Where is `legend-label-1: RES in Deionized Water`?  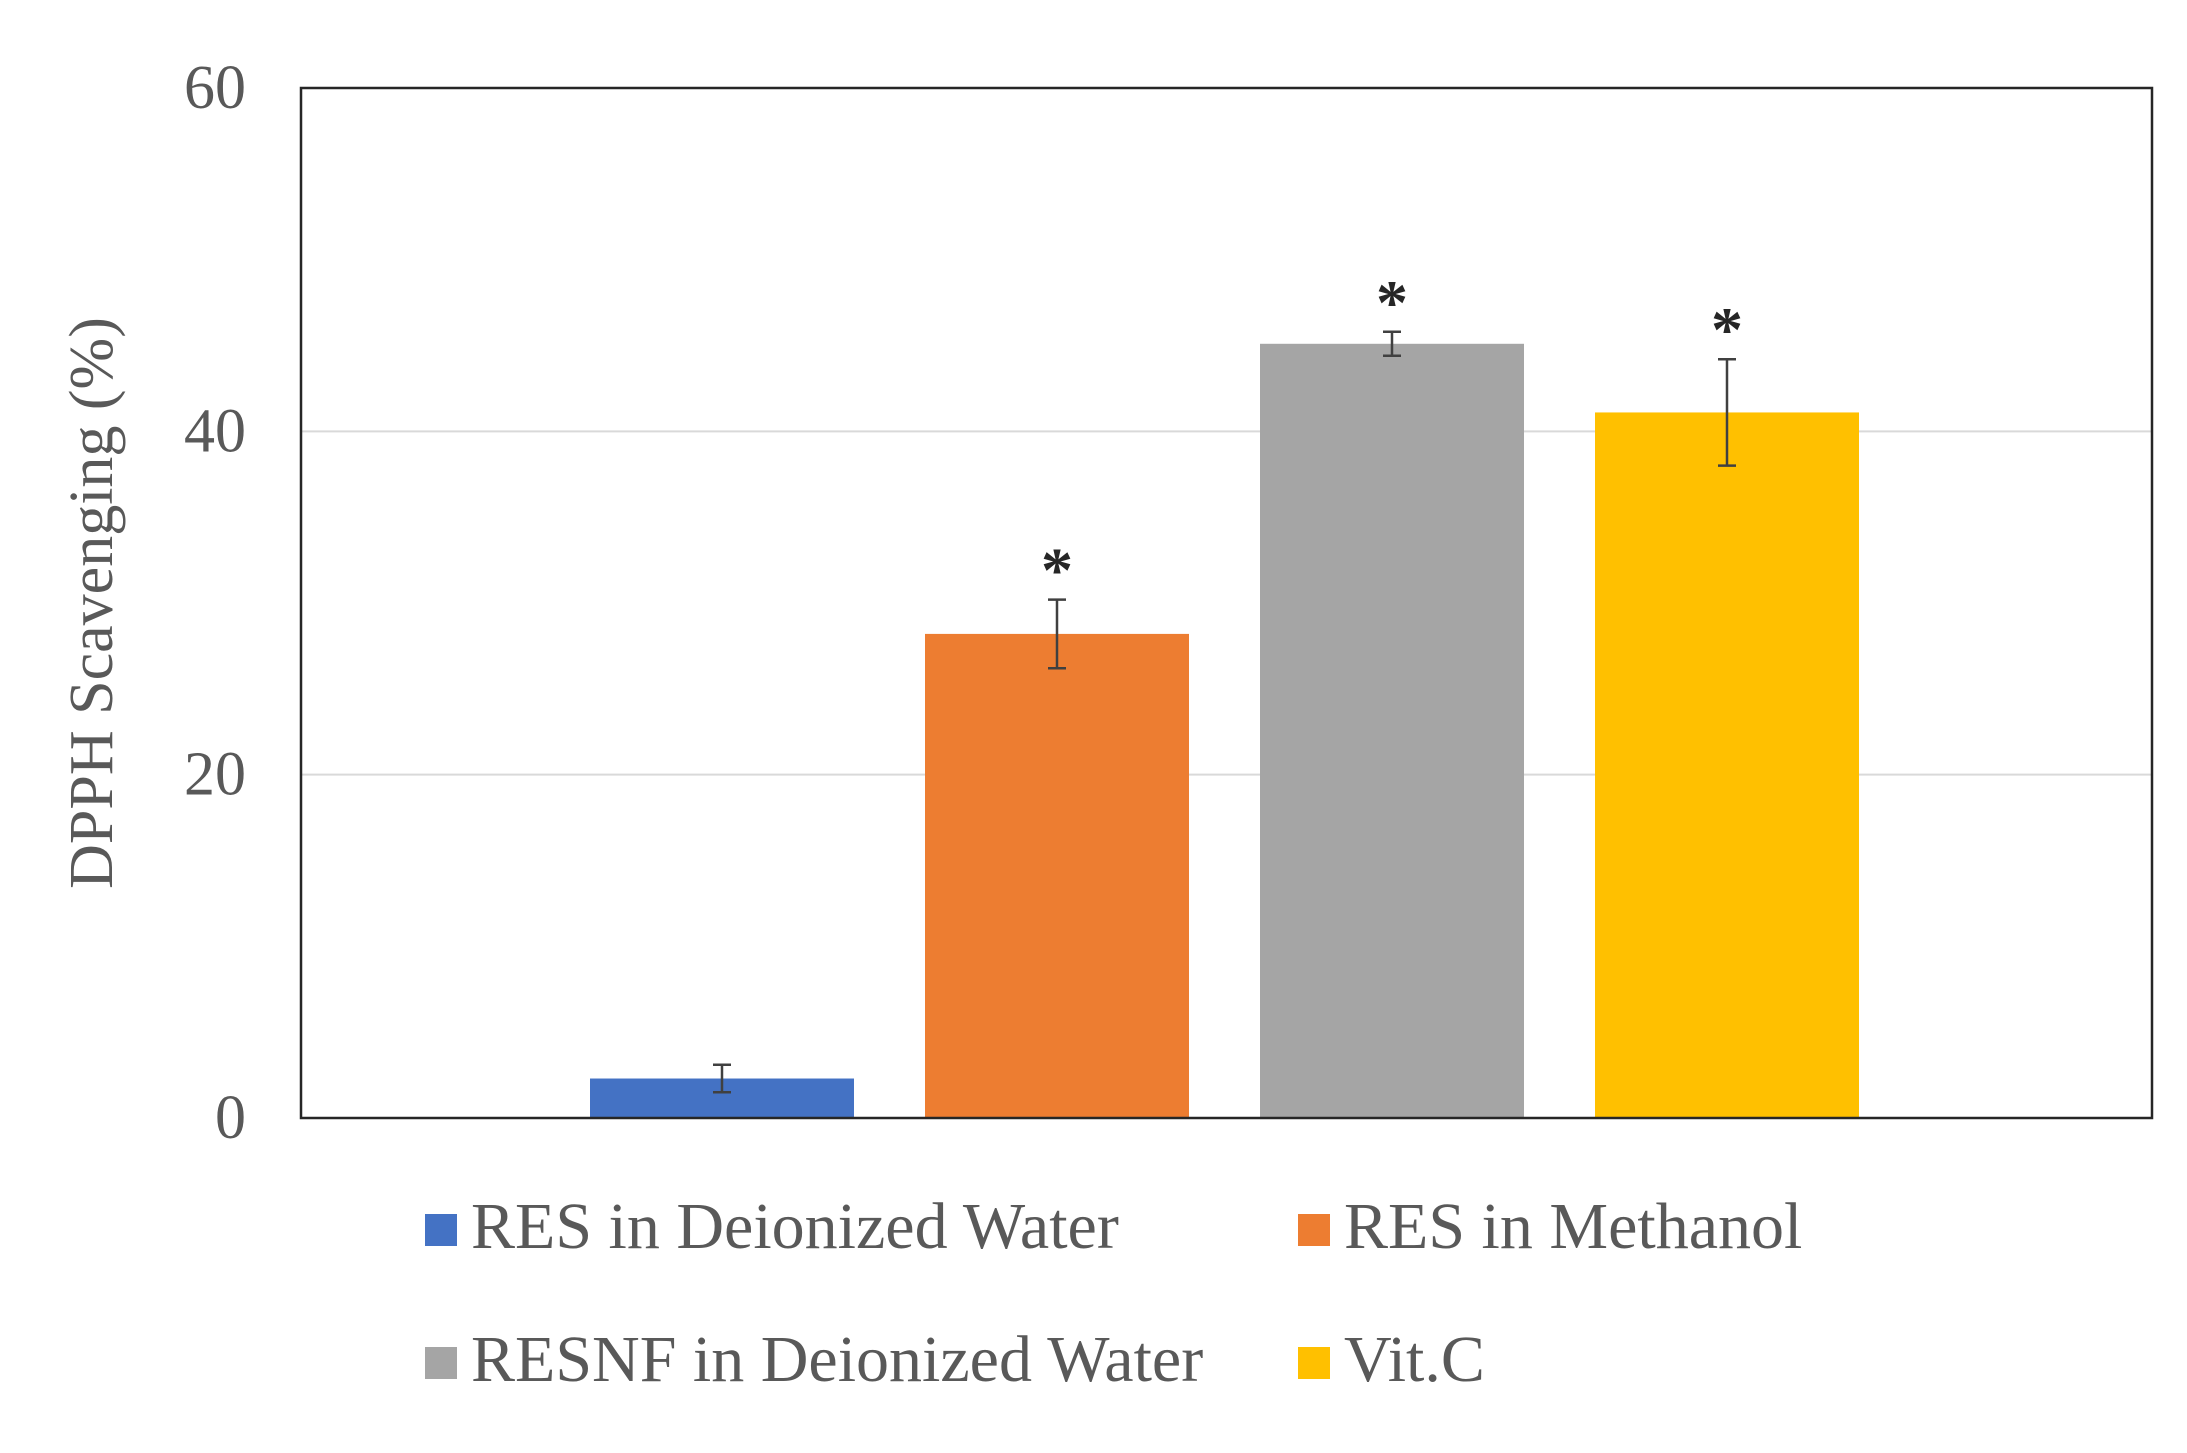 legend-label-1: RES in Deionized Water is located at coordinates (795, 1226).